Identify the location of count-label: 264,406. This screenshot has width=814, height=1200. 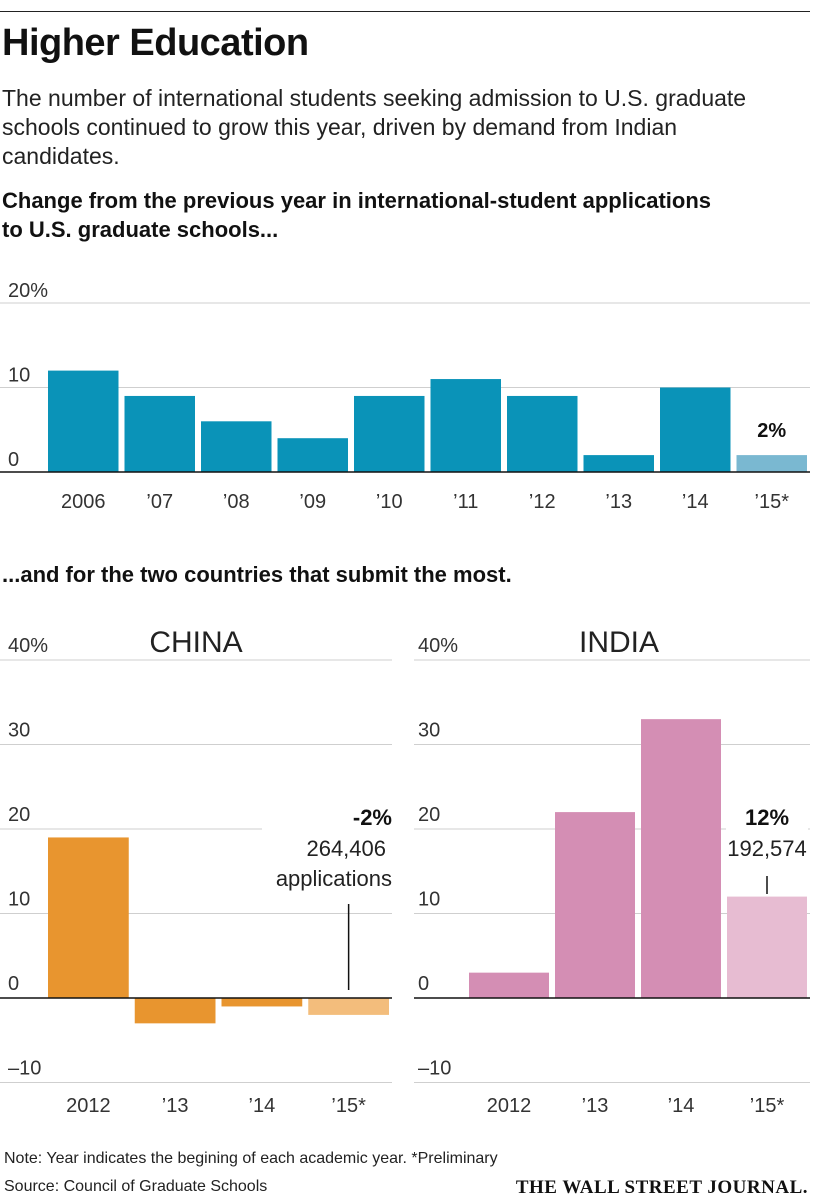
(346, 848).